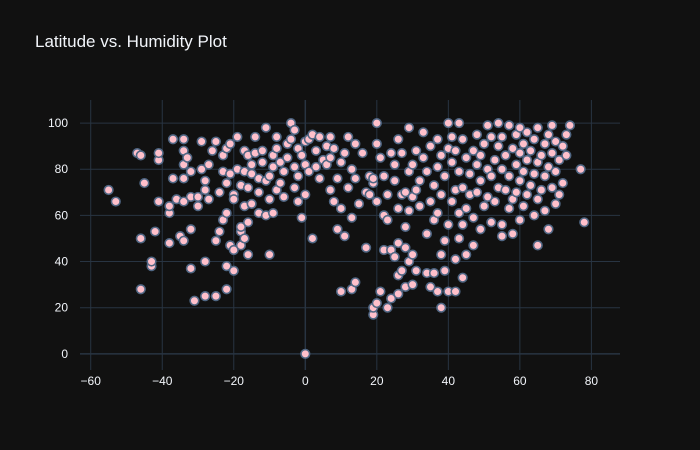 Image resolution: width=700 pixels, height=450 pixels. I want to click on x-tick-label: 20, so click(377, 381).